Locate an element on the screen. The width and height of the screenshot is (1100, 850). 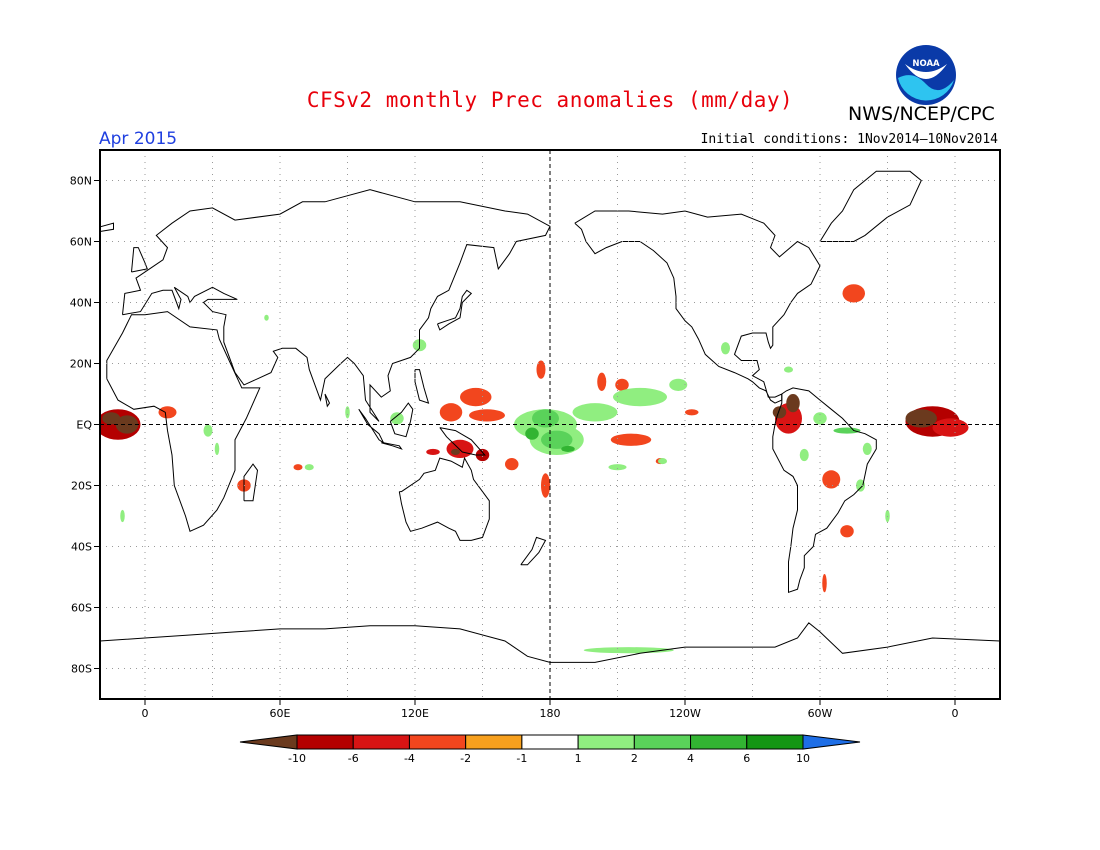
agency-label: NWS/NCEP/CPC is located at coordinates (921, 114).